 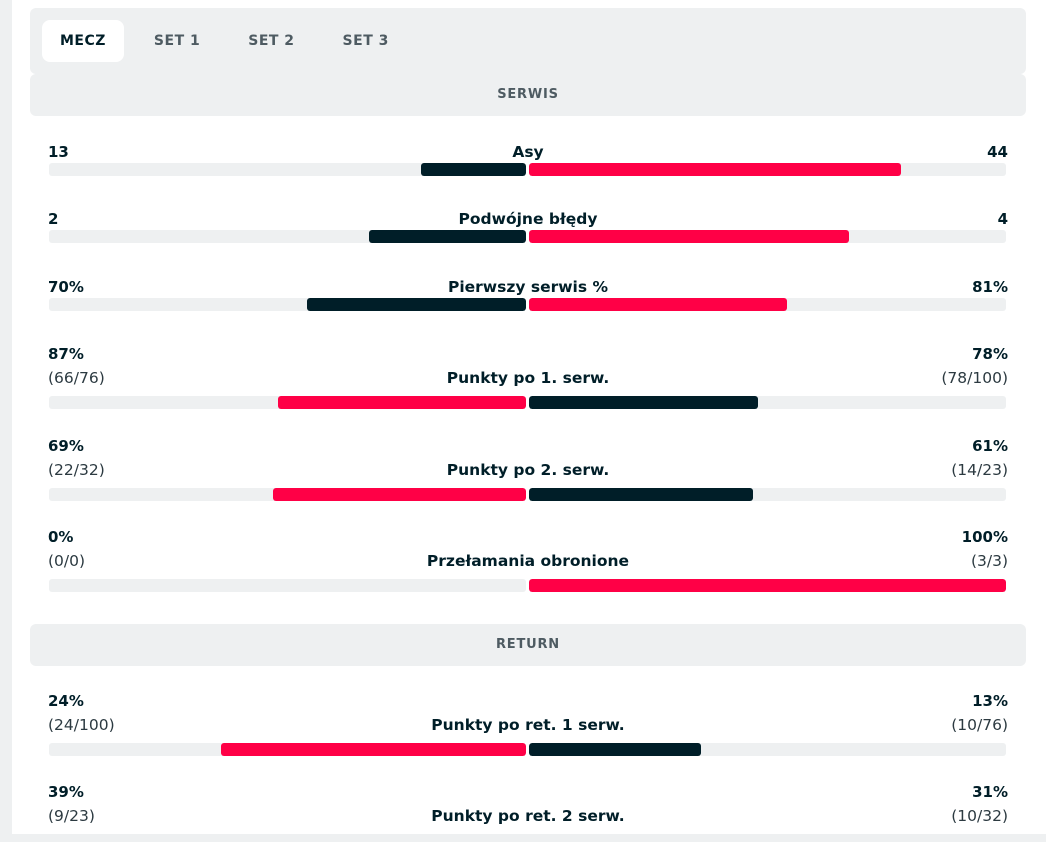 What do you see at coordinates (271, 41) in the screenshot?
I see `tab-set-2: SET 2` at bounding box center [271, 41].